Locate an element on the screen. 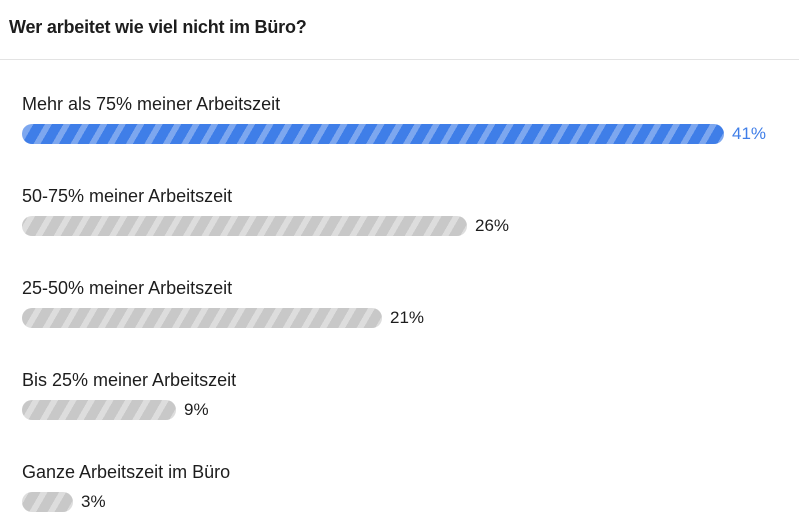 The image size is (799, 532). poll-option: Mehr als 75% meiner Arbeitszeit 41% is located at coordinates (402, 124).